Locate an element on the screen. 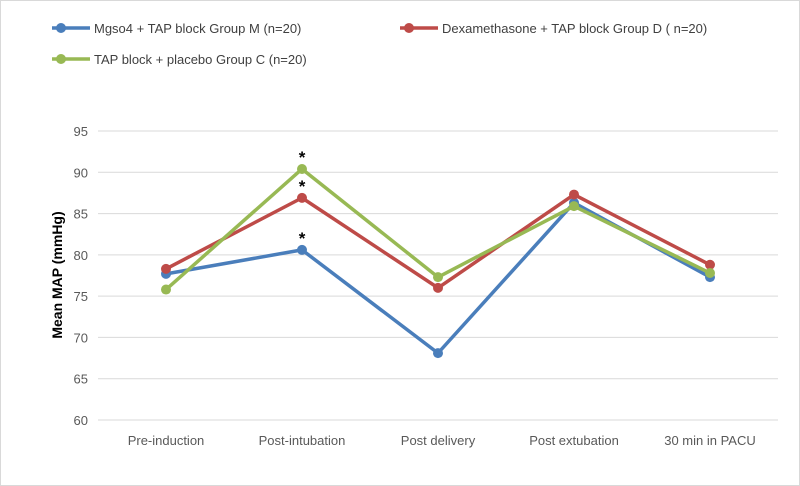 The height and width of the screenshot is (486, 800). y-tick-label: 75 is located at coordinates (81, 296).